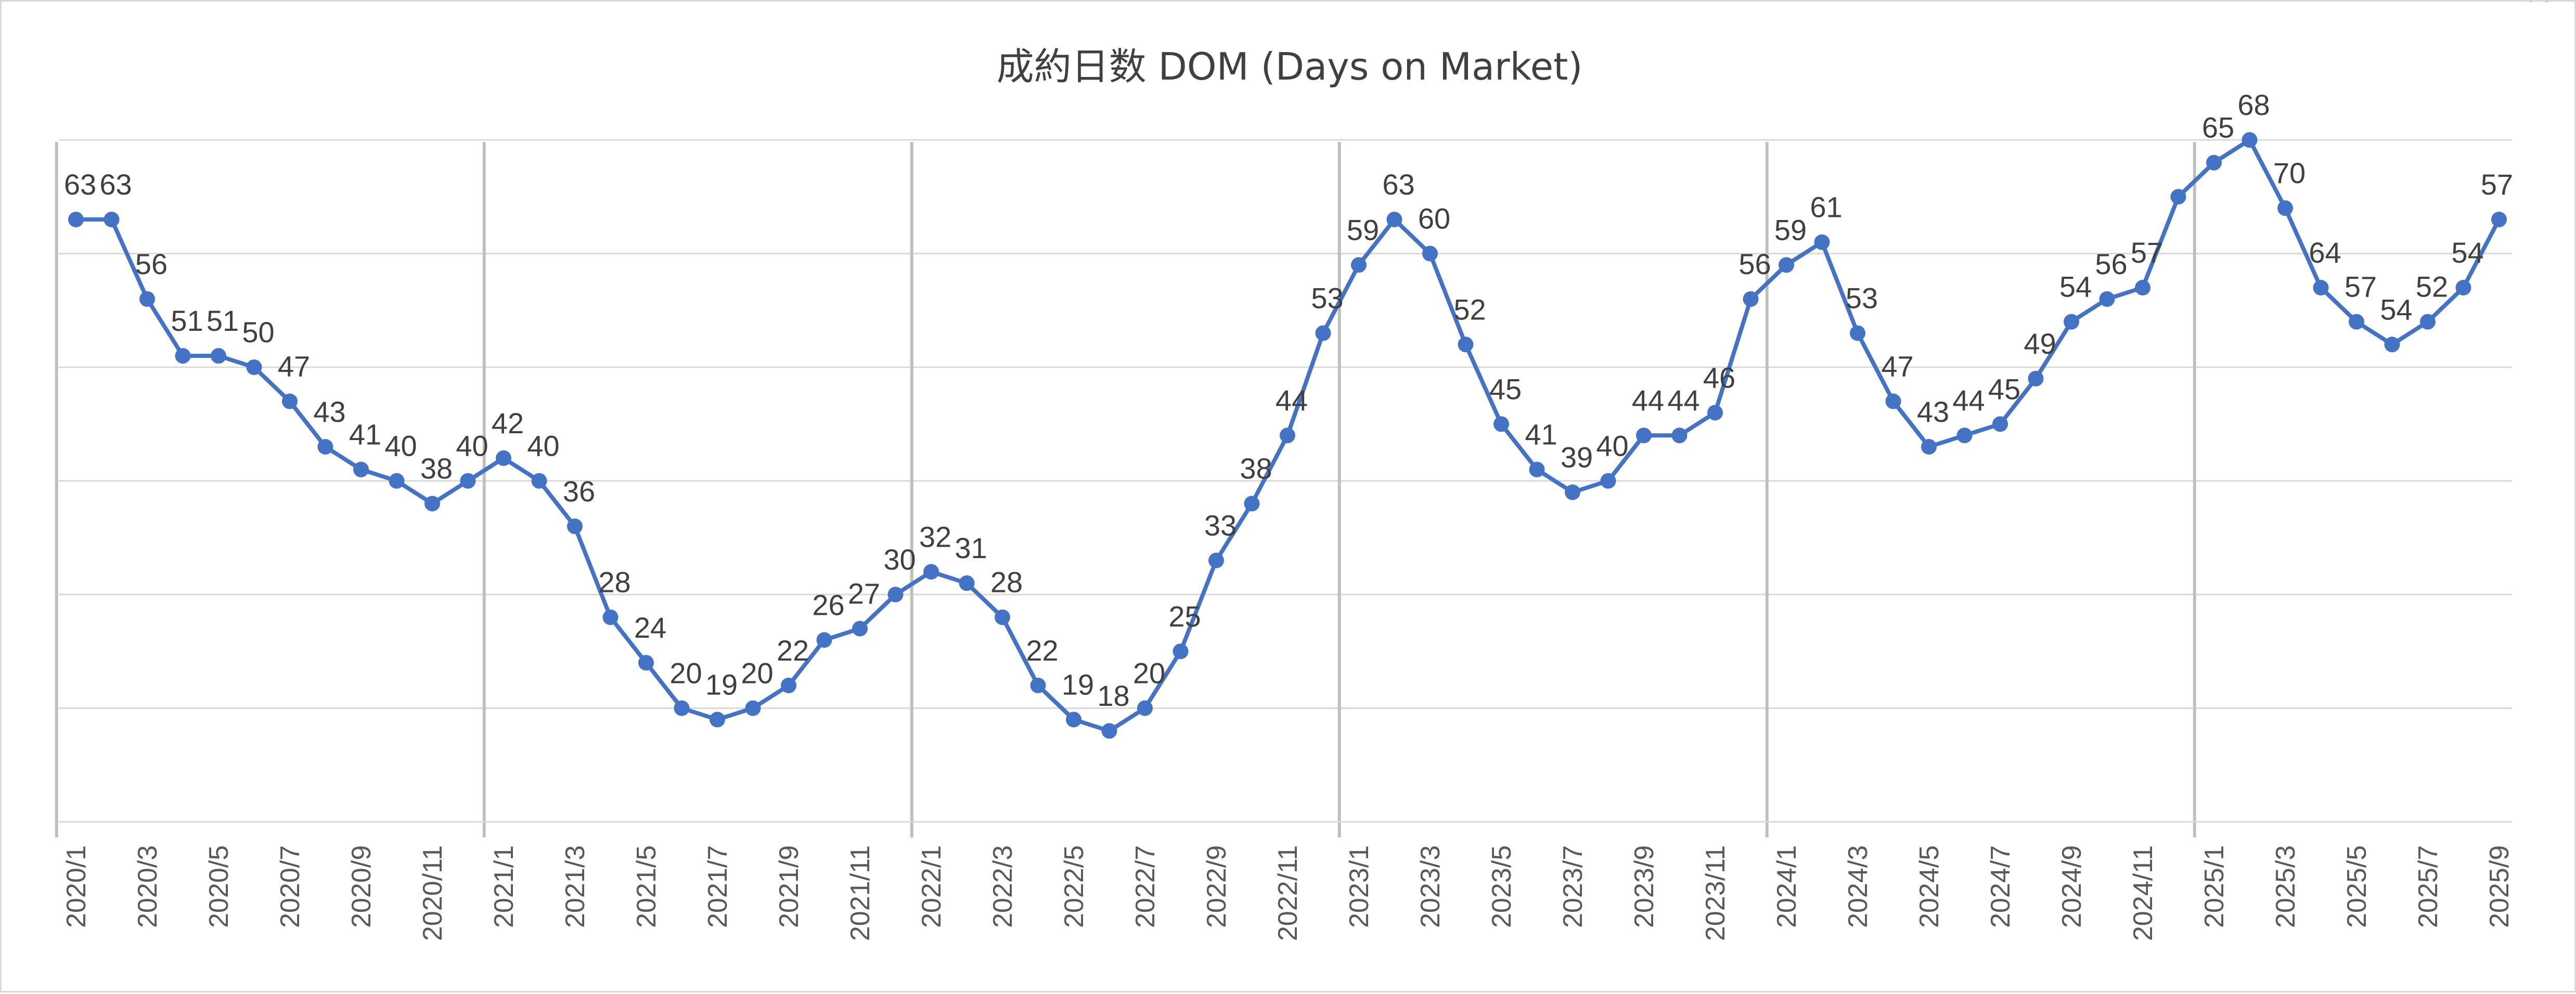 This screenshot has width=2576, height=994. I want to click on data-label: 28, so click(614, 582).